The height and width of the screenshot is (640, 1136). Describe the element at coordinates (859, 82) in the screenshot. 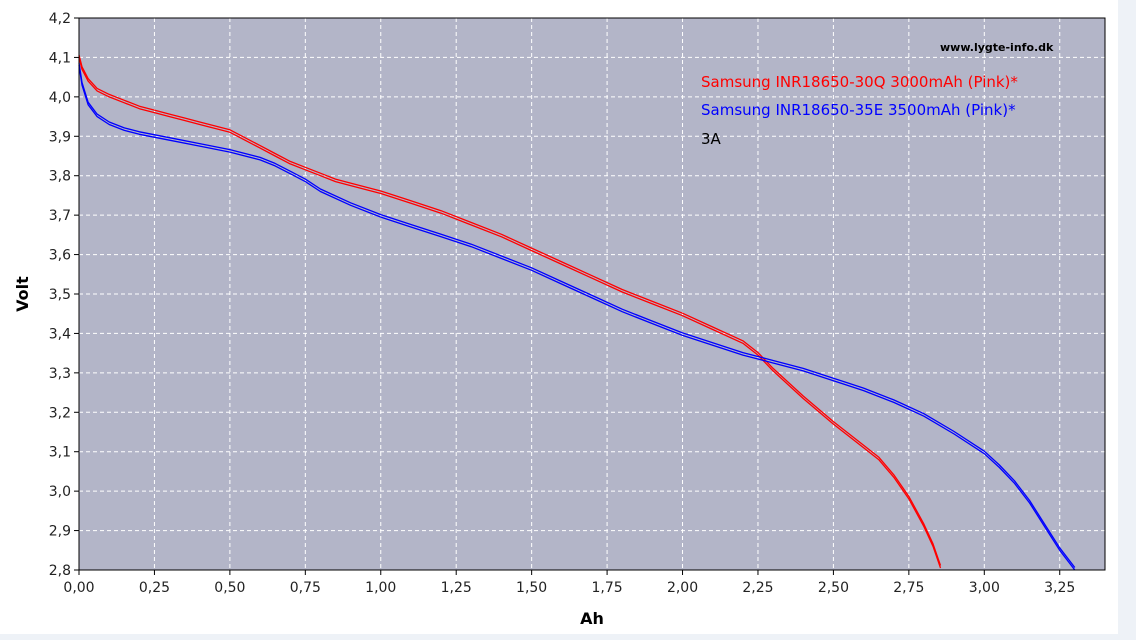

I see `legend-entry-30q: Samsung INR18650-30Q 3000mAh (Pink)*` at that location.